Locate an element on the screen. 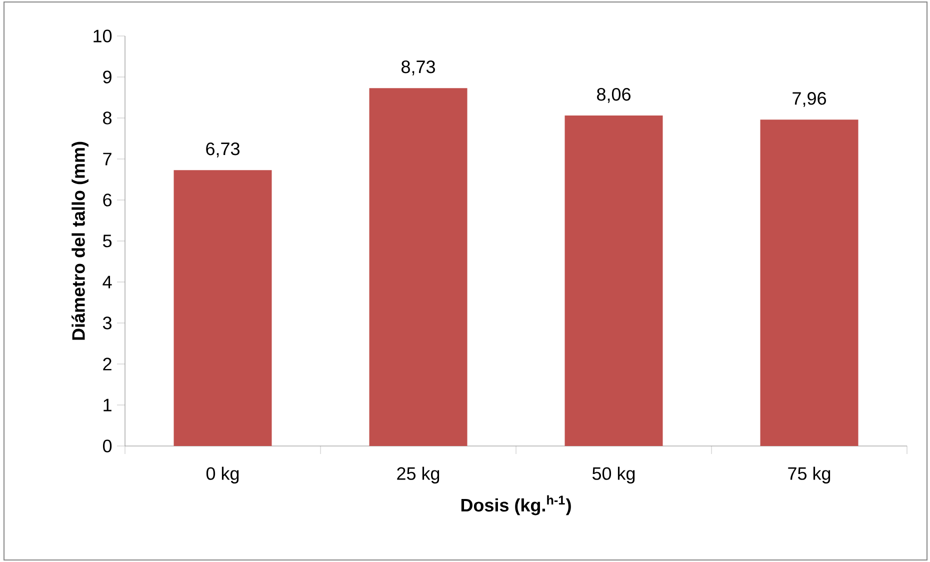 This screenshot has height=562, width=930. data-label: 7,96 is located at coordinates (809, 99).